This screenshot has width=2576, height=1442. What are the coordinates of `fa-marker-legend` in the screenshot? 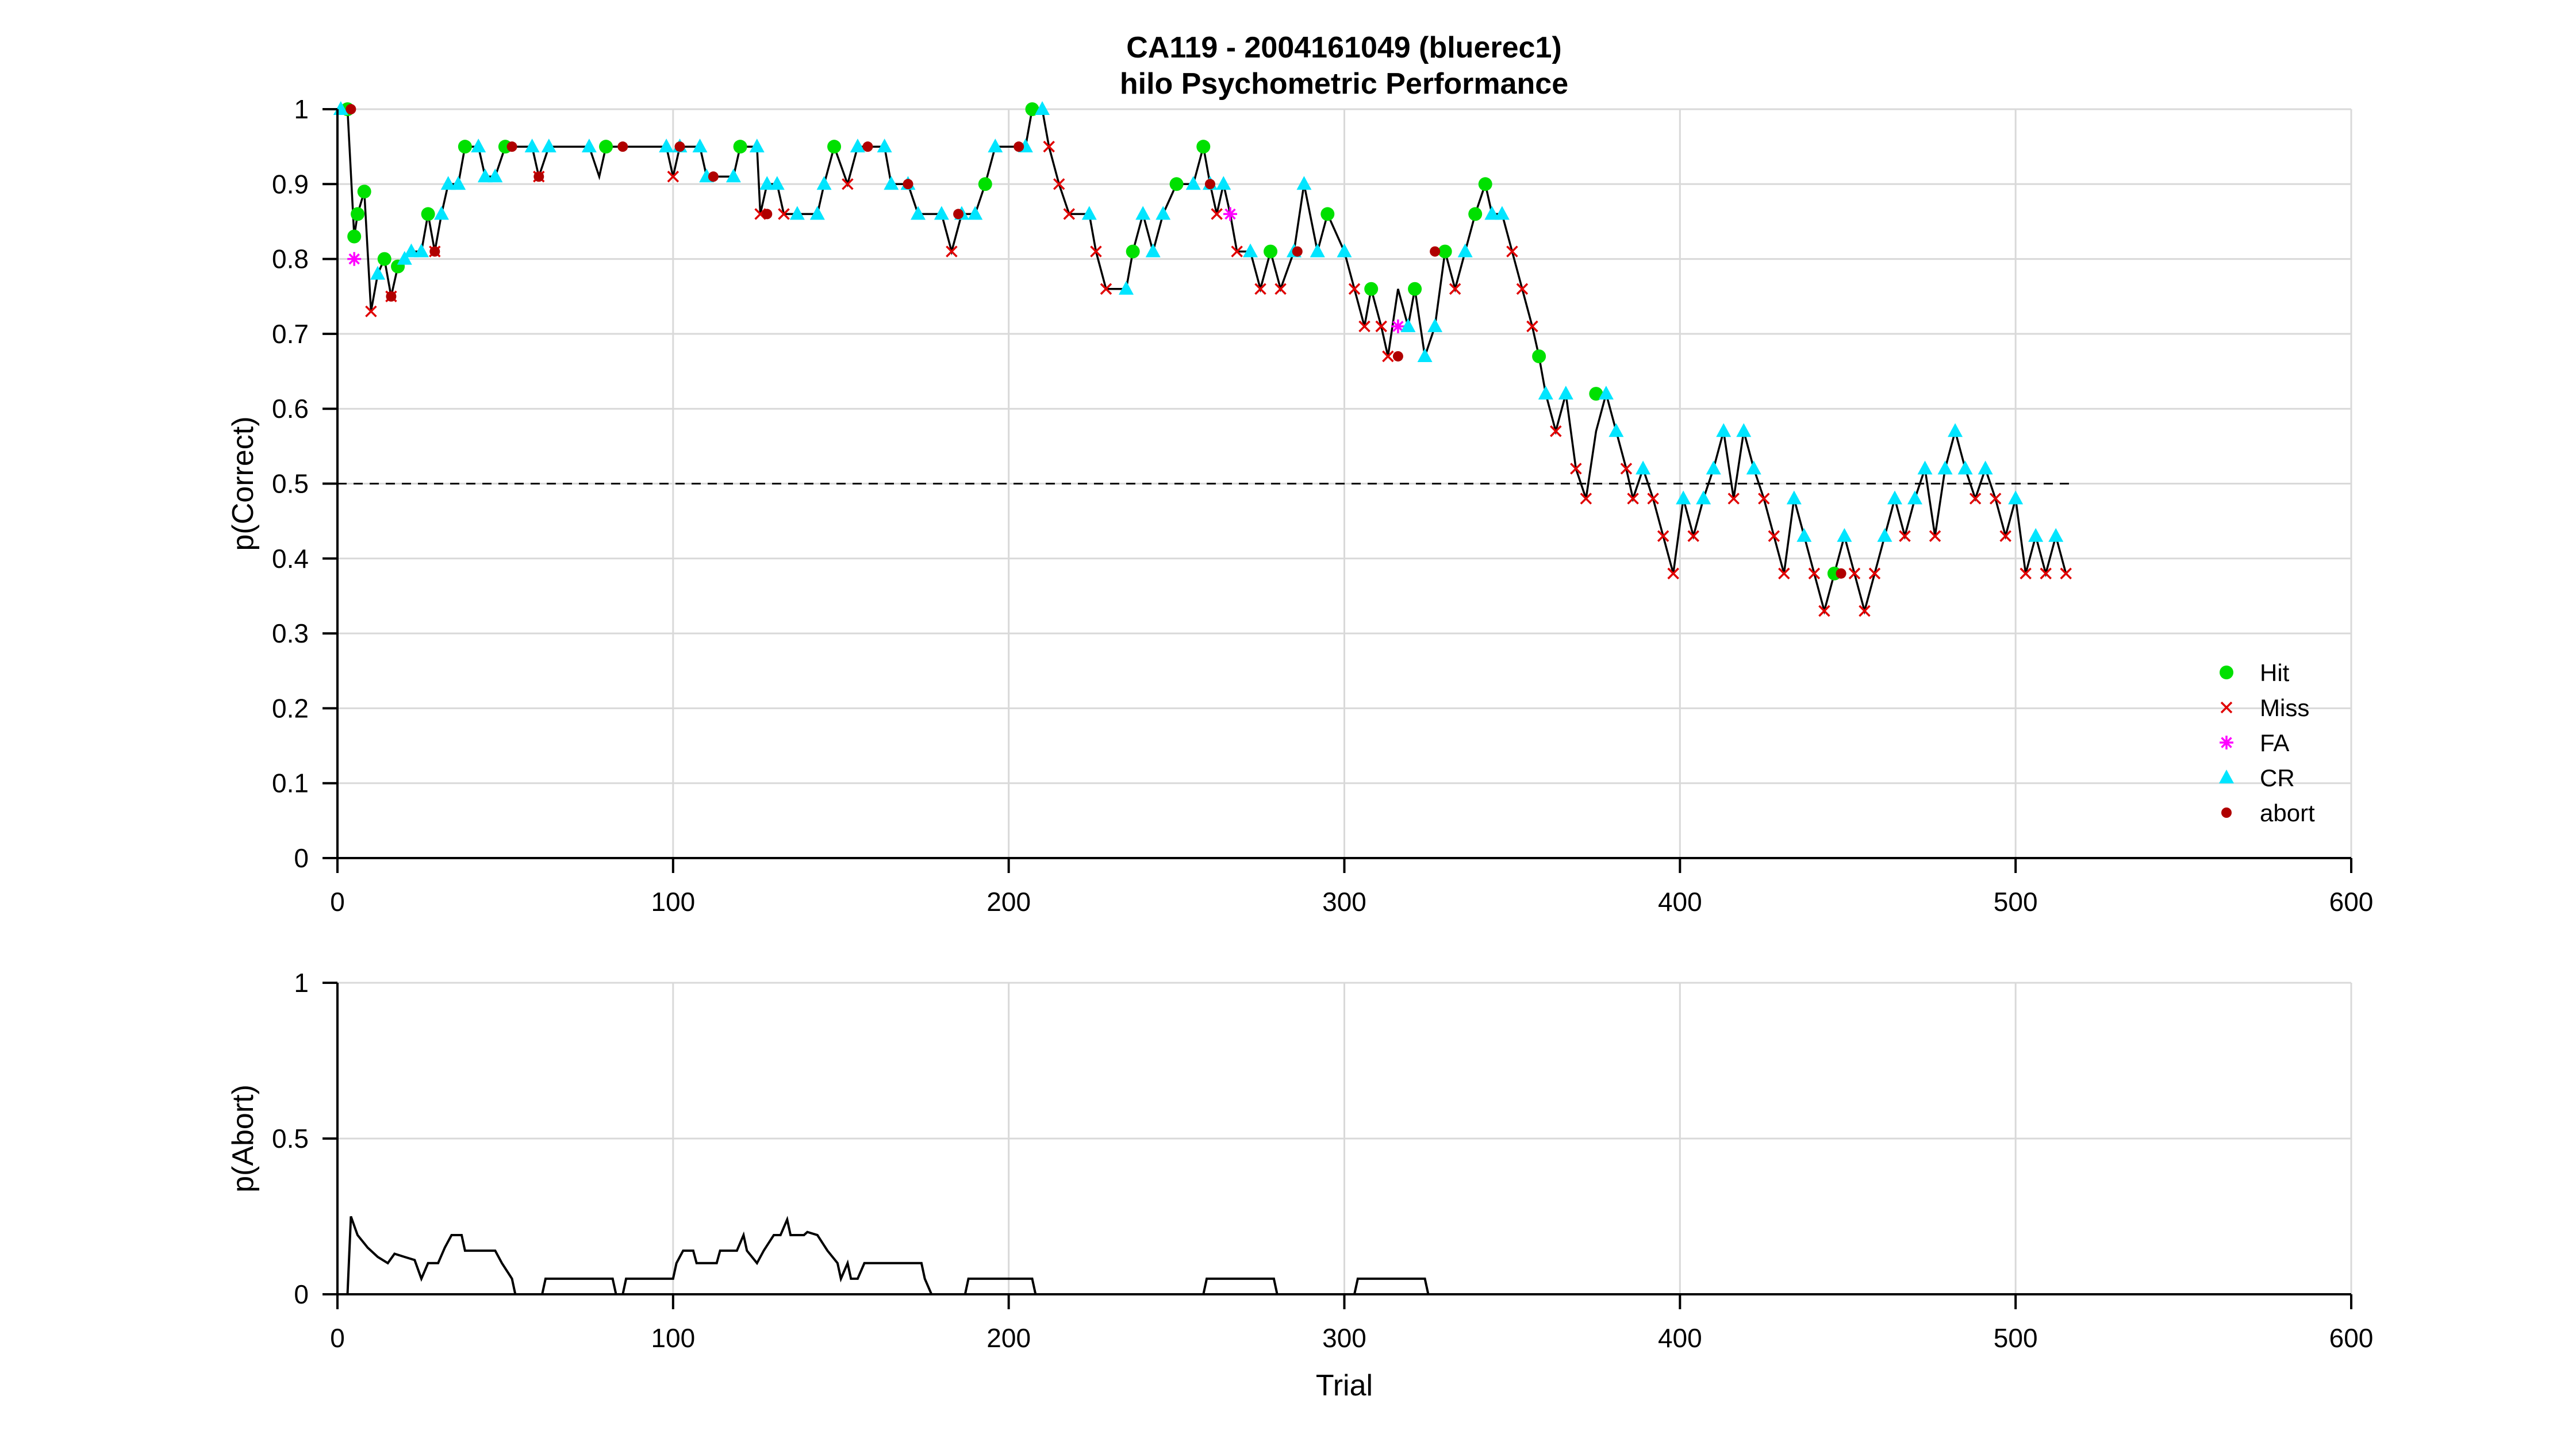 It's located at (2226, 742).